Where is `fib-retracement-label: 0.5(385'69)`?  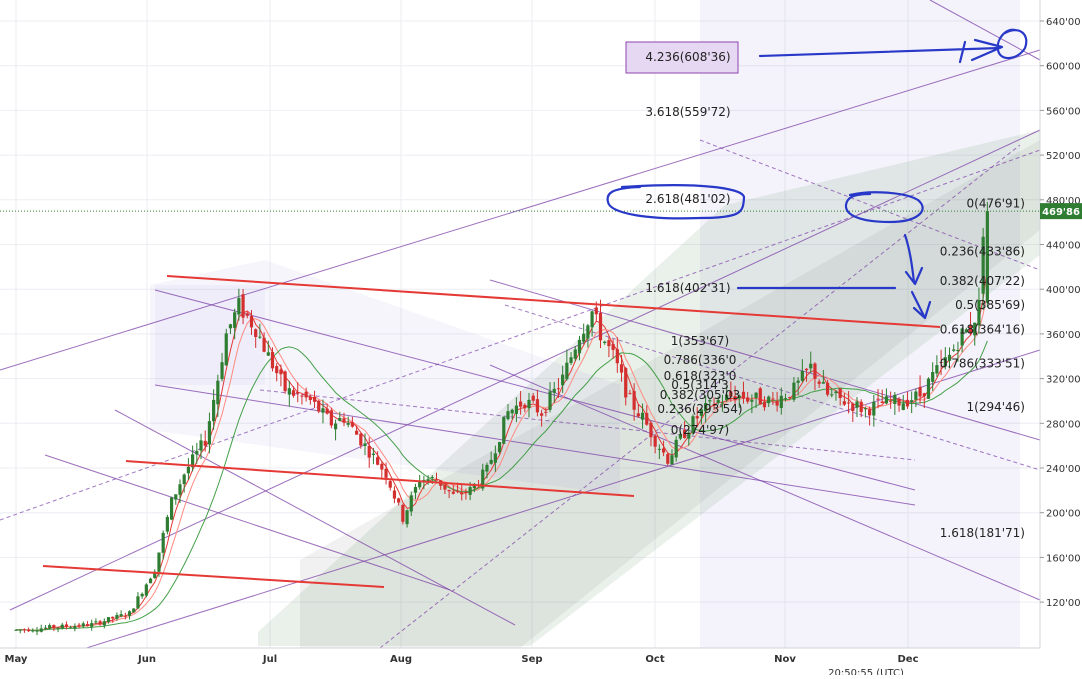 fib-retracement-label: 0.5(385'69) is located at coordinates (990, 305).